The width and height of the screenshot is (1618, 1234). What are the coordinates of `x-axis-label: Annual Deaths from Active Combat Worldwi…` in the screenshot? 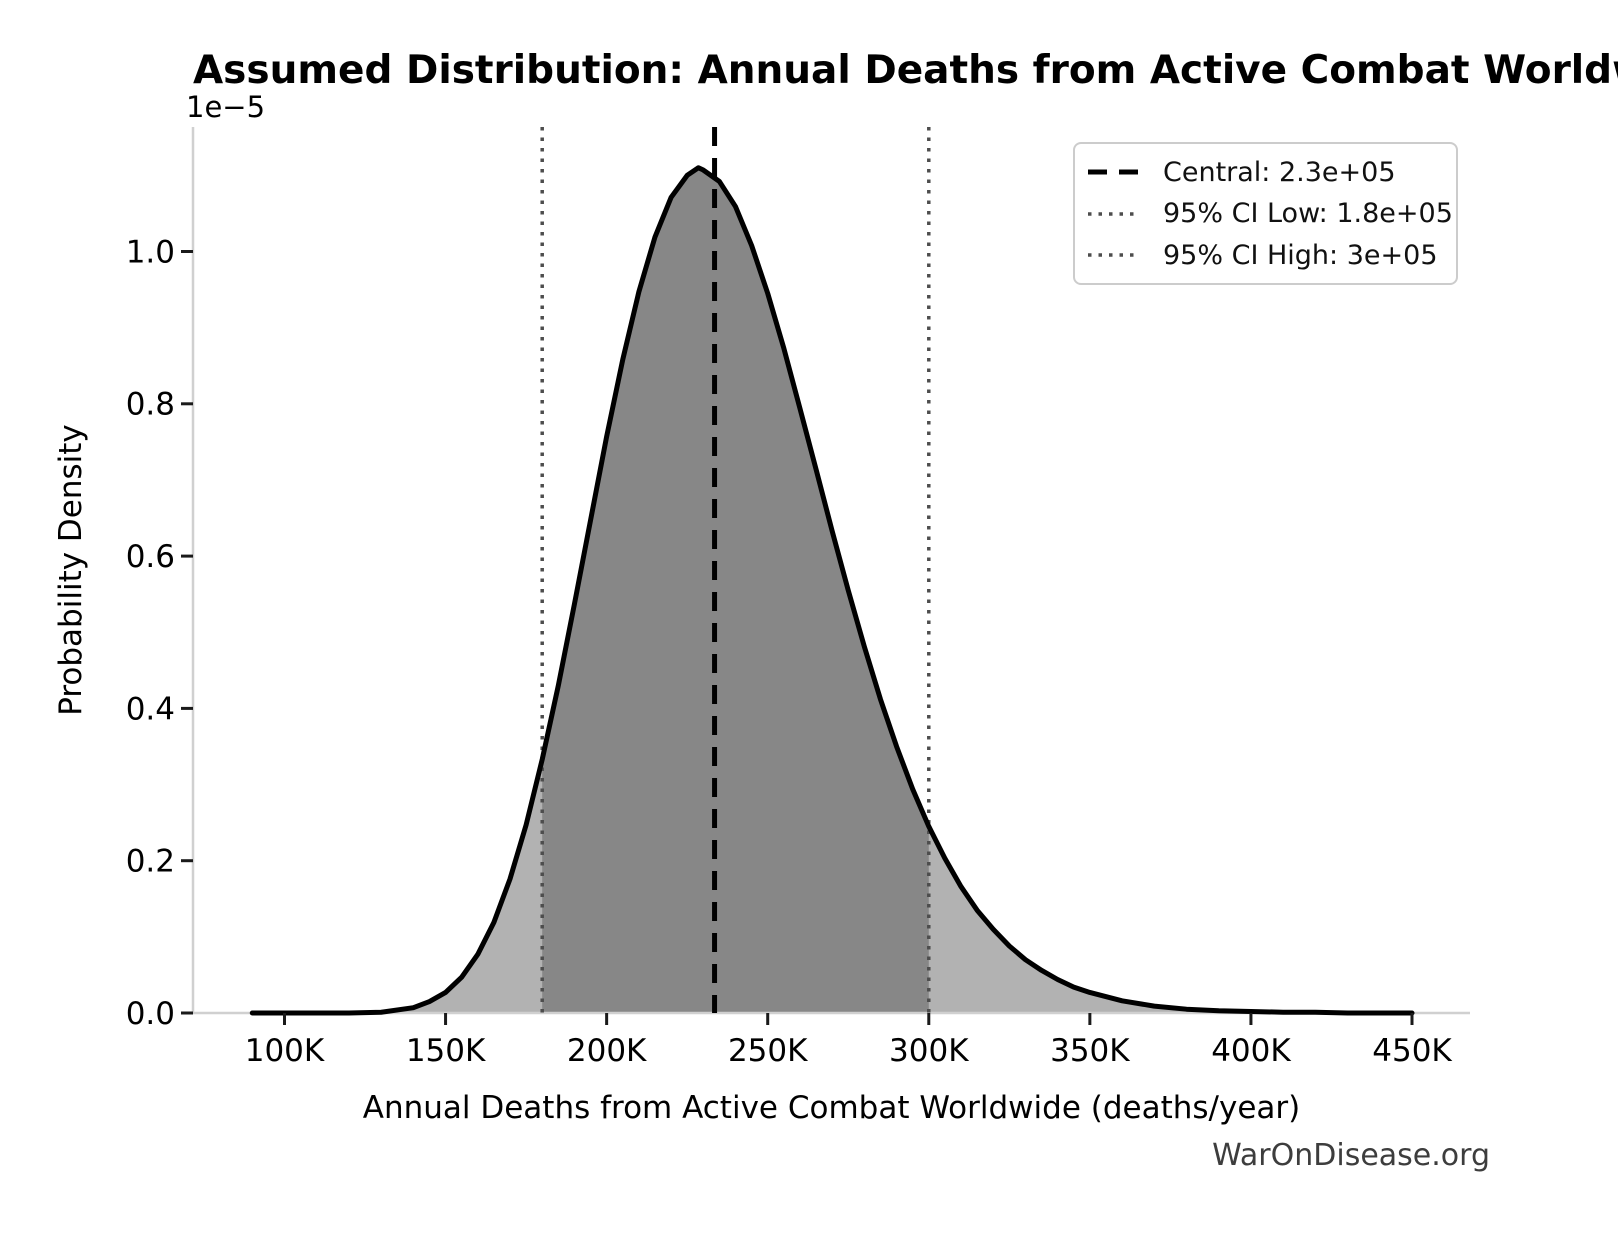 It's located at (831, 1108).